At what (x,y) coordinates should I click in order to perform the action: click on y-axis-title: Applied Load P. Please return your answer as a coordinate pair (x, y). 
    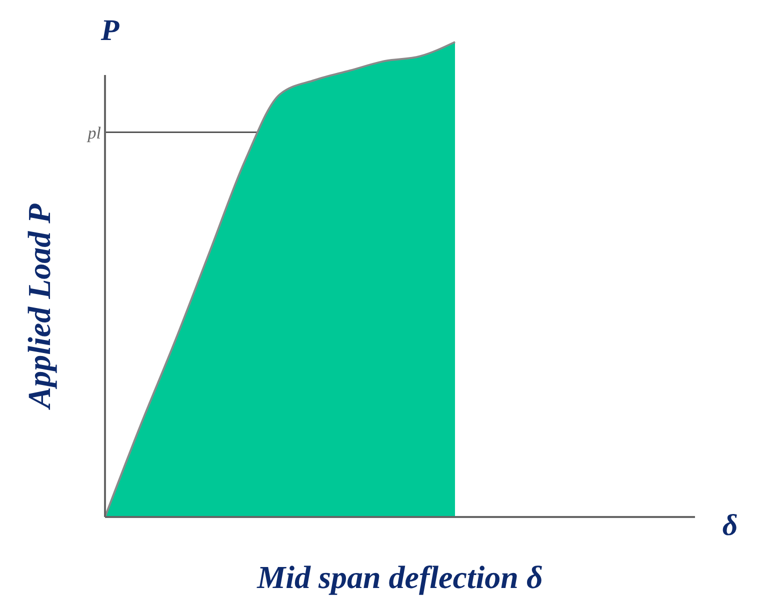
    Looking at the image, I should click on (39, 306).